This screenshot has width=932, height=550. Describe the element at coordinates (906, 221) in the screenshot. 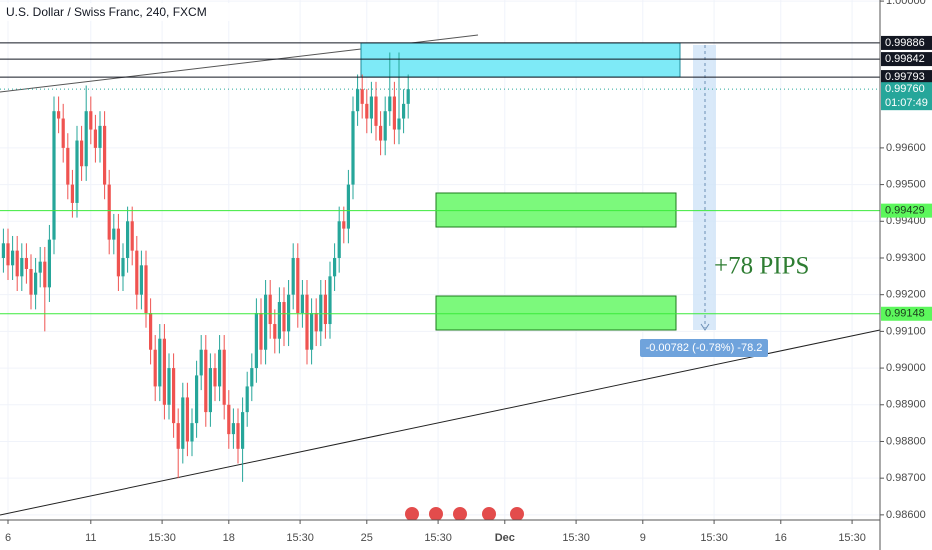

I see `y-tick-label: 0.99400` at that location.